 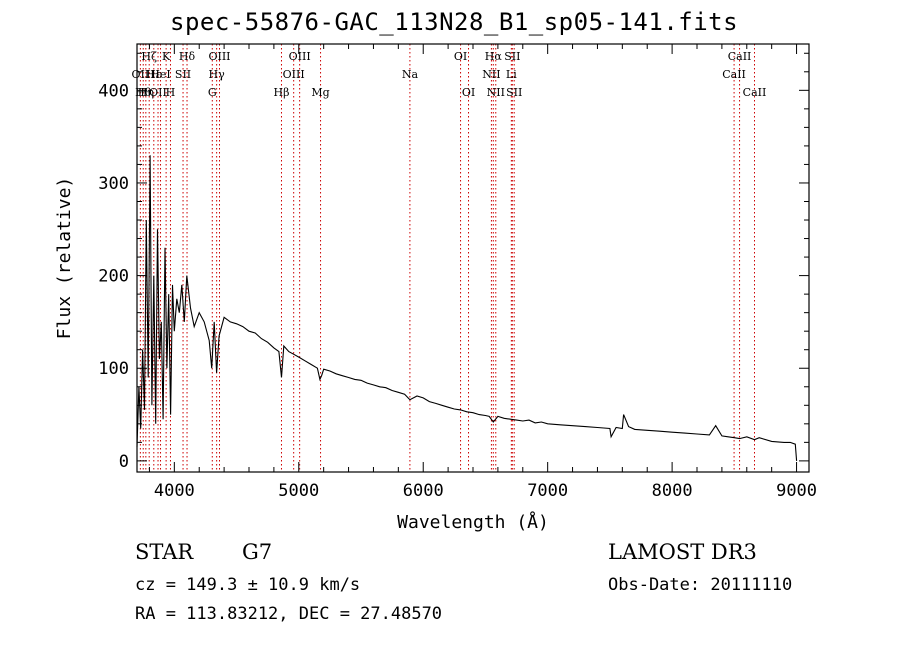 What do you see at coordinates (154, 74) in the screenshot?
I see `marker-label: Hε` at bounding box center [154, 74].